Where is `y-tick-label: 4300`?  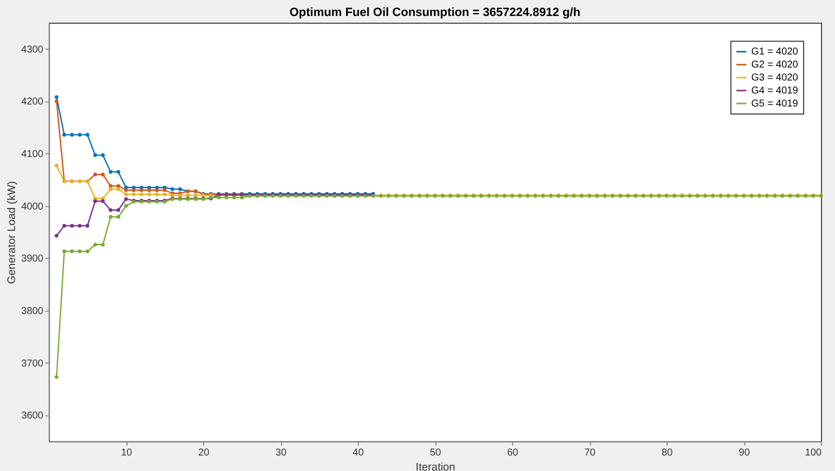 y-tick-label: 4300 is located at coordinates (32, 50).